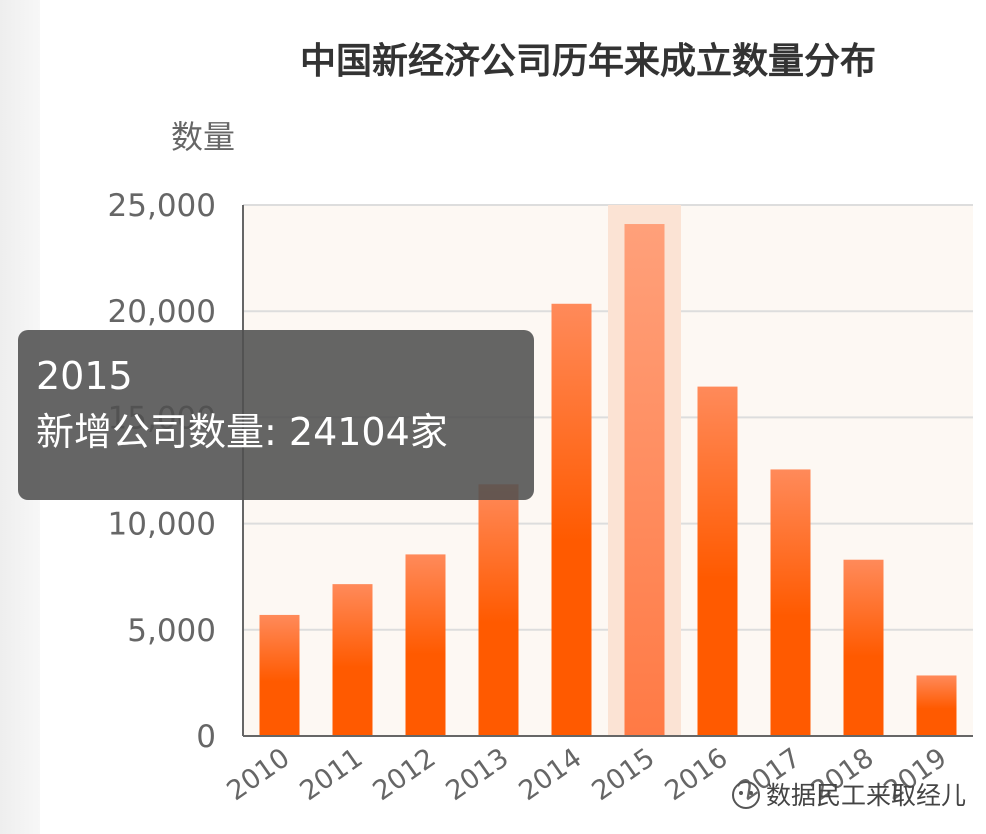 The height and width of the screenshot is (834, 986). Describe the element at coordinates (162, 206) in the screenshot. I see `y-tick-label: 25,000` at that location.